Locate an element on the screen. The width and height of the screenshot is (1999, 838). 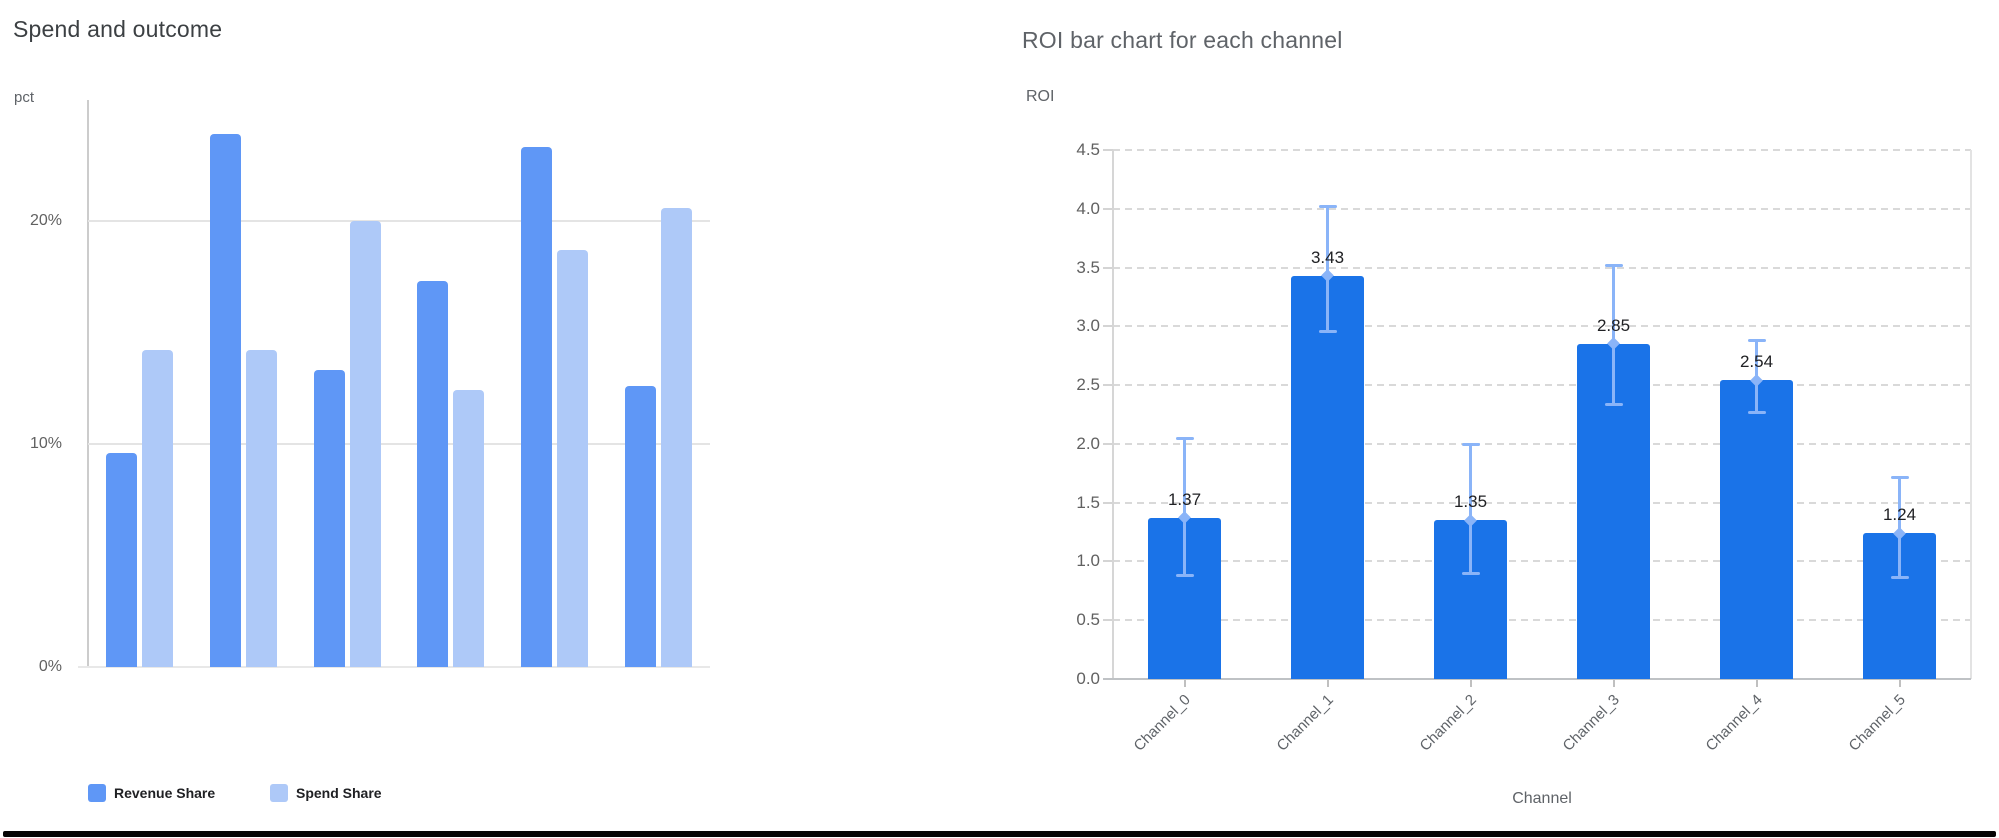
legend-item-spend-share: Spend Share is located at coordinates (326, 793).